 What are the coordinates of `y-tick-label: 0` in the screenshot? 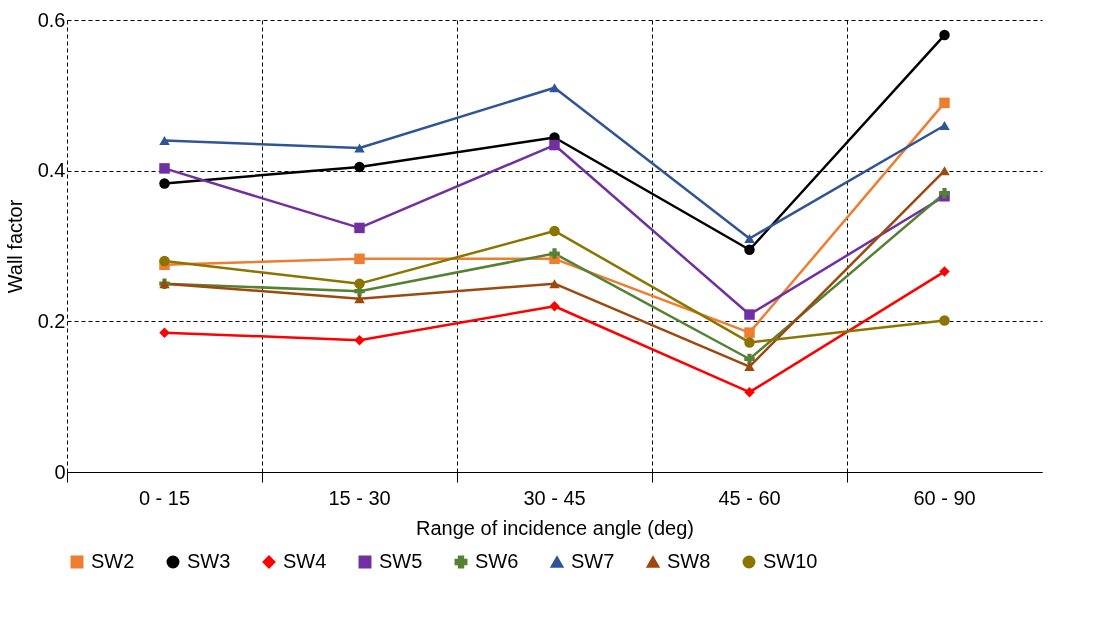 It's located at (60, 471).